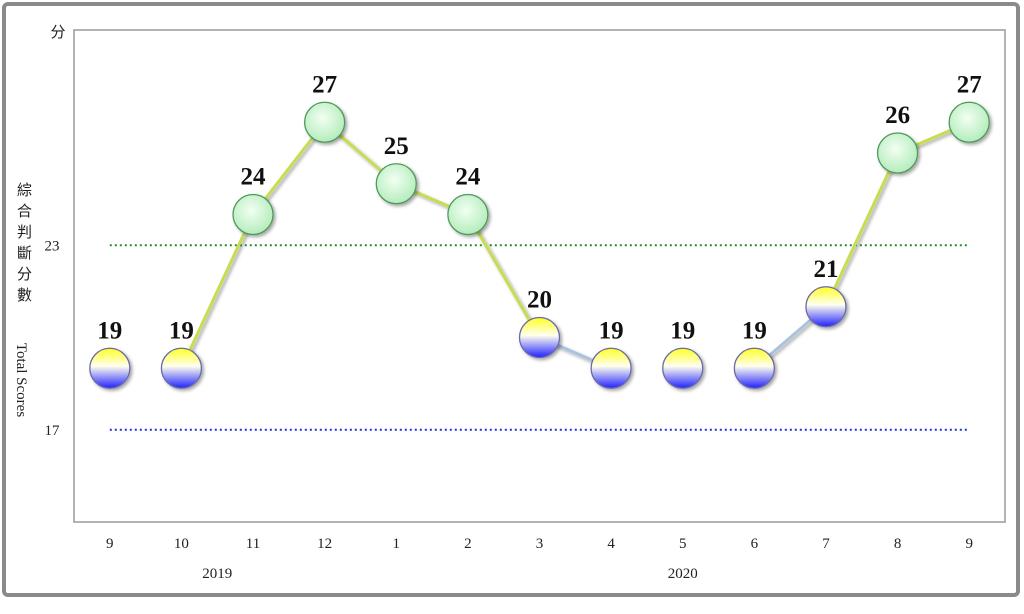 The height and width of the screenshot is (614, 1024). Describe the element at coordinates (683, 574) in the screenshot. I see `year-label: 2020` at that location.